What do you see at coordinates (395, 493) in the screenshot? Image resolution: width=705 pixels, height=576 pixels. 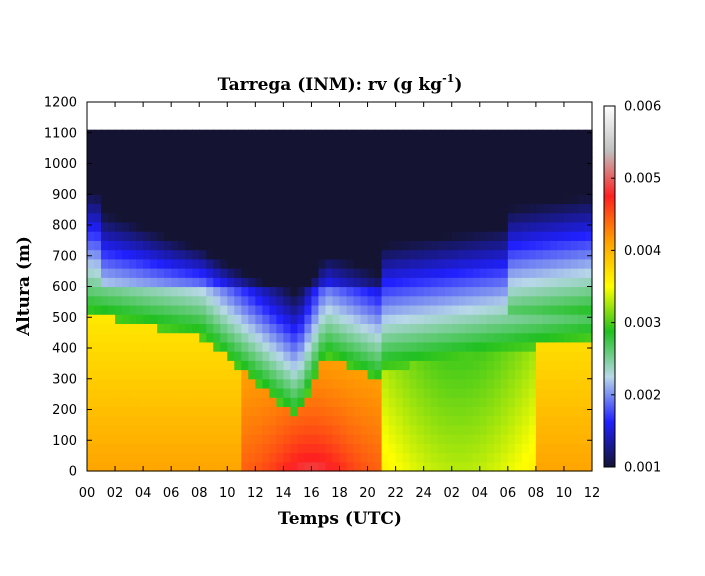 I see `x-tick-label: 22` at bounding box center [395, 493].